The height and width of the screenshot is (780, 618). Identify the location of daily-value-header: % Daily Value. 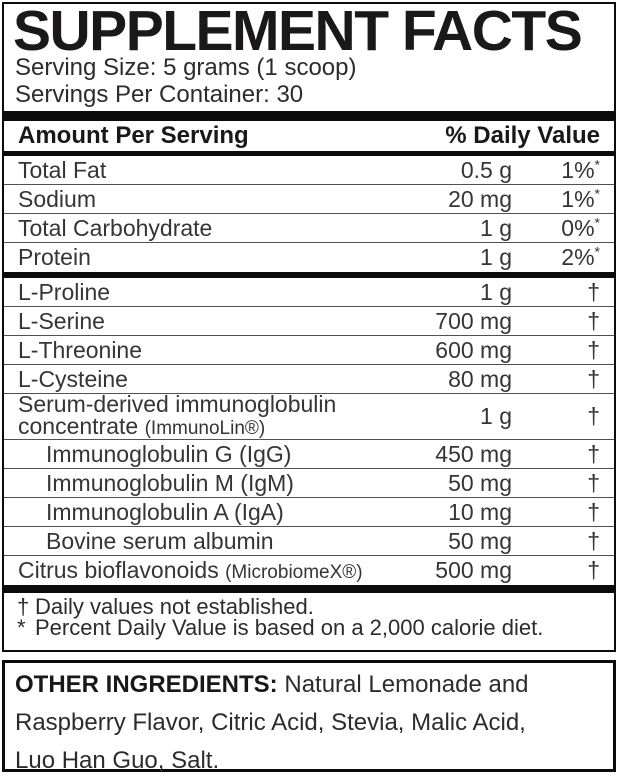
(522, 135).